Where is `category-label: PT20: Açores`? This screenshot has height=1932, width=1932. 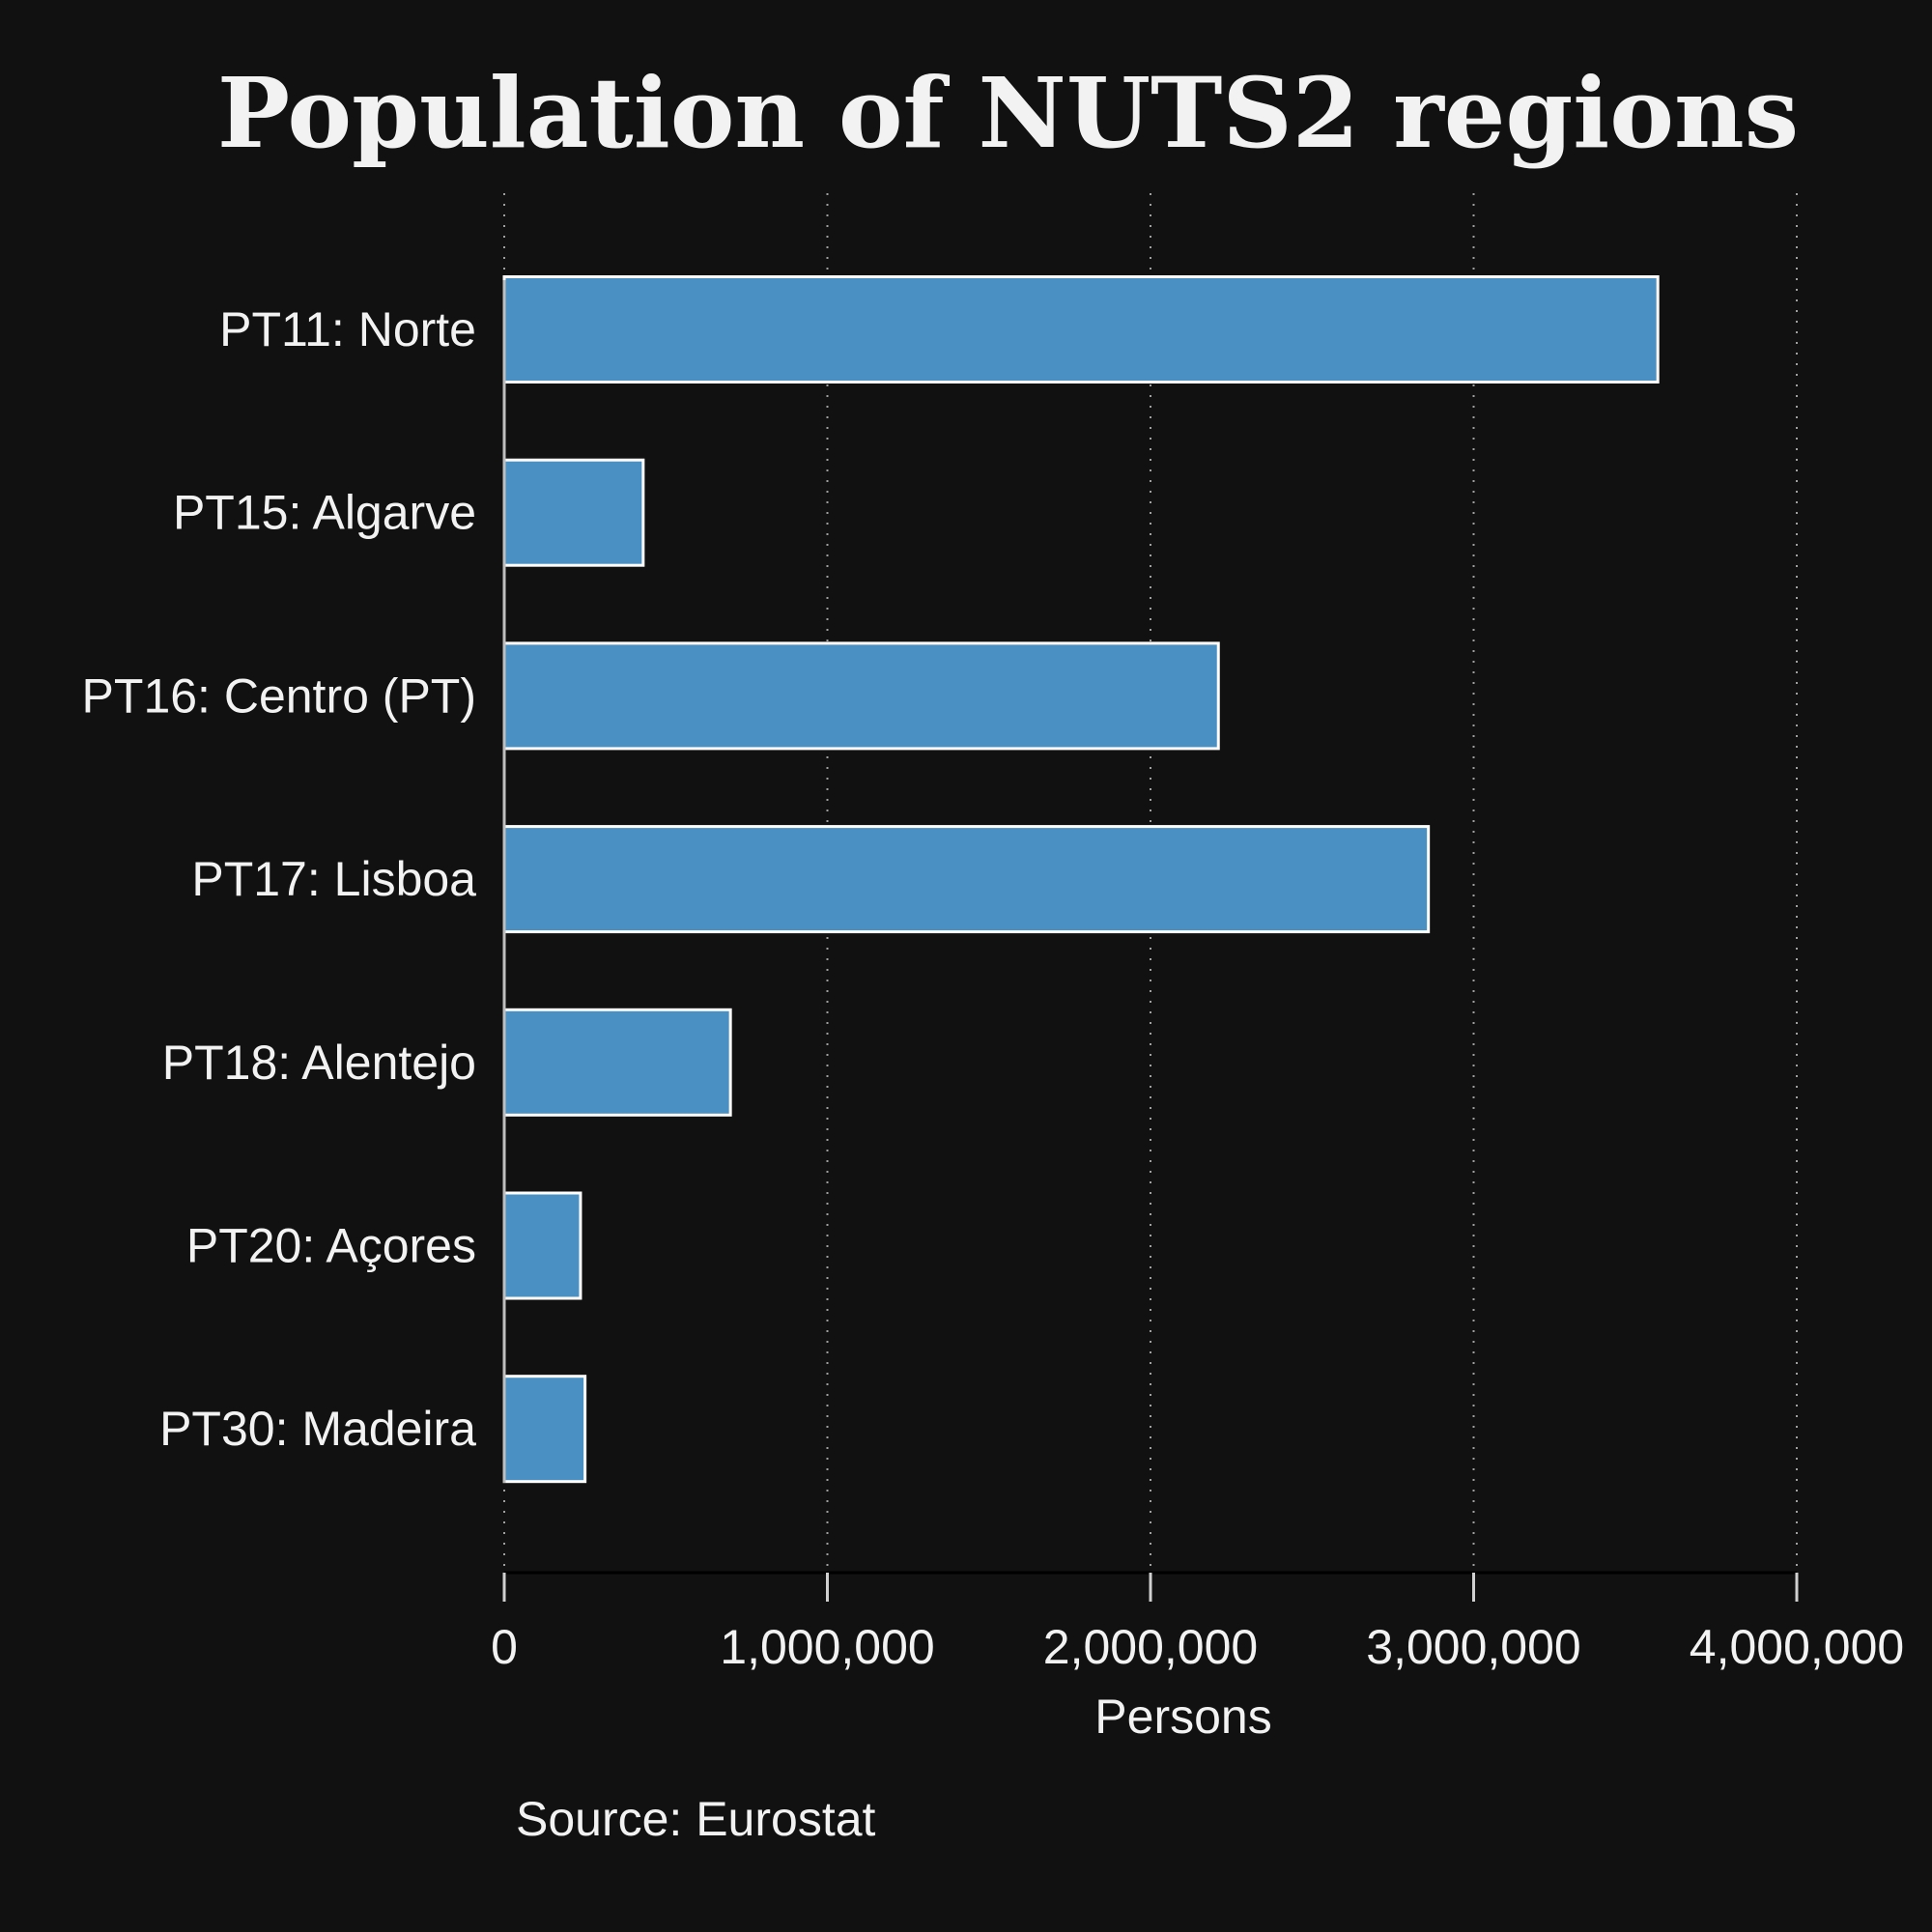 category-label: PT20: Açores is located at coordinates (331, 1246).